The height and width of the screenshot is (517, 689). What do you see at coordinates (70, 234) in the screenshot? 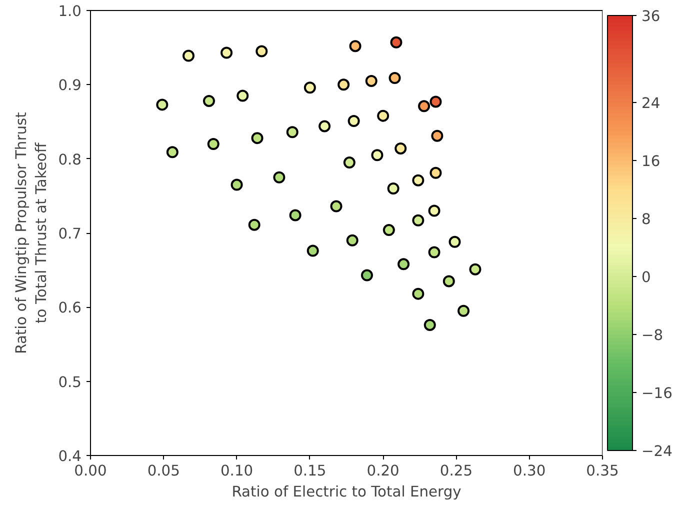
I see `y-tick-label: 0.7` at bounding box center [70, 234].